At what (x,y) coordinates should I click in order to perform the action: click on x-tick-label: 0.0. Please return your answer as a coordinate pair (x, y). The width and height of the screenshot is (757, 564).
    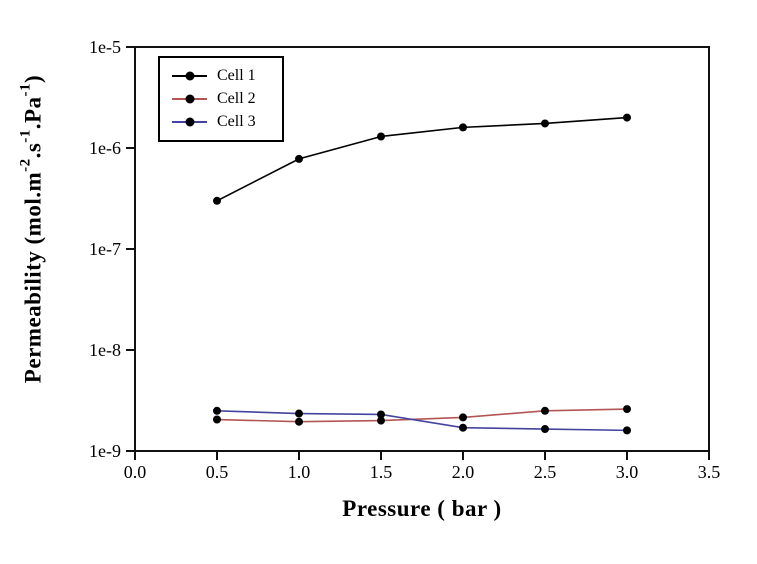
    Looking at the image, I should click on (135, 472).